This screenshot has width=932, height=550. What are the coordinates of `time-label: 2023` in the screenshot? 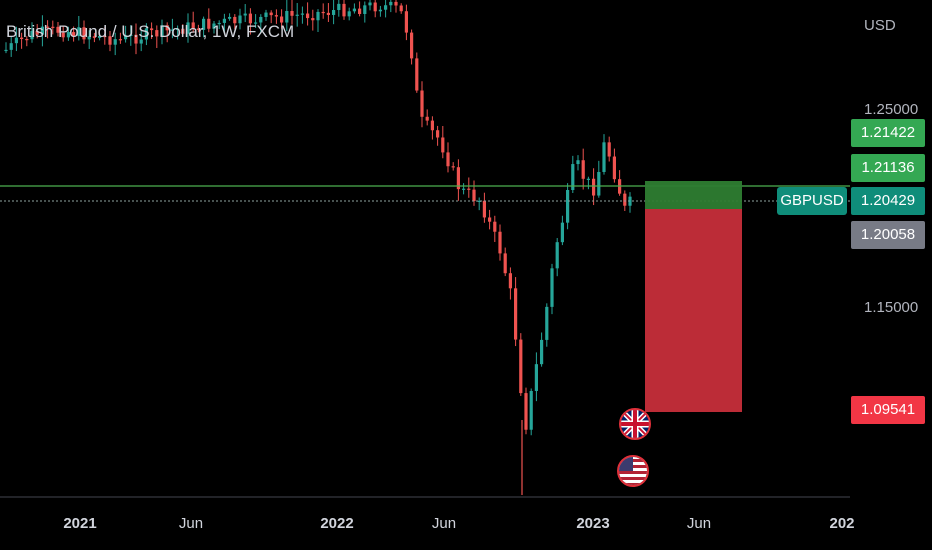 It's located at (593, 523).